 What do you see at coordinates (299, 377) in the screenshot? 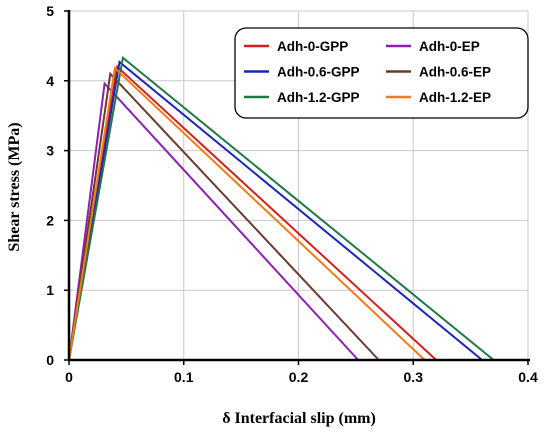
I see `x-tick-label: 0.2` at bounding box center [299, 377].